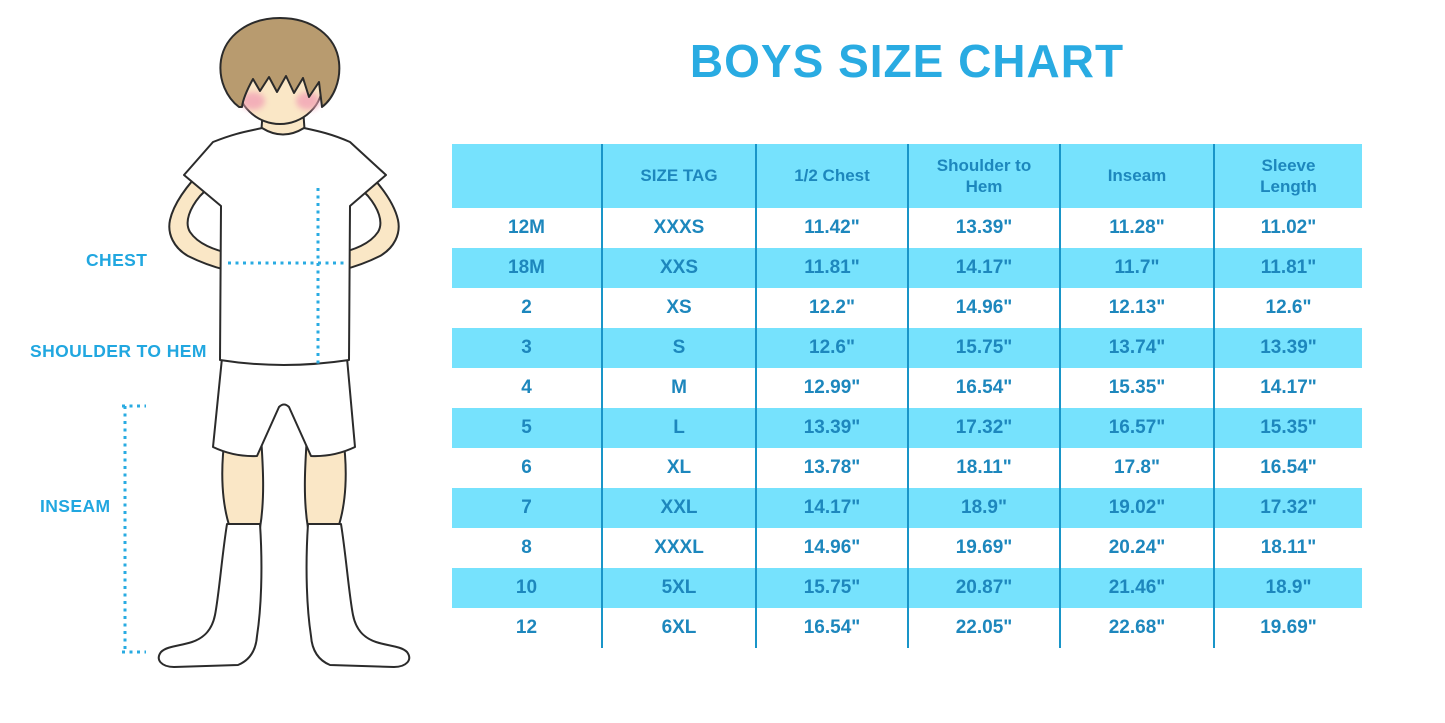  Describe the element at coordinates (907, 61) in the screenshot. I see `page-title: BOYS SIZE CHART` at that location.